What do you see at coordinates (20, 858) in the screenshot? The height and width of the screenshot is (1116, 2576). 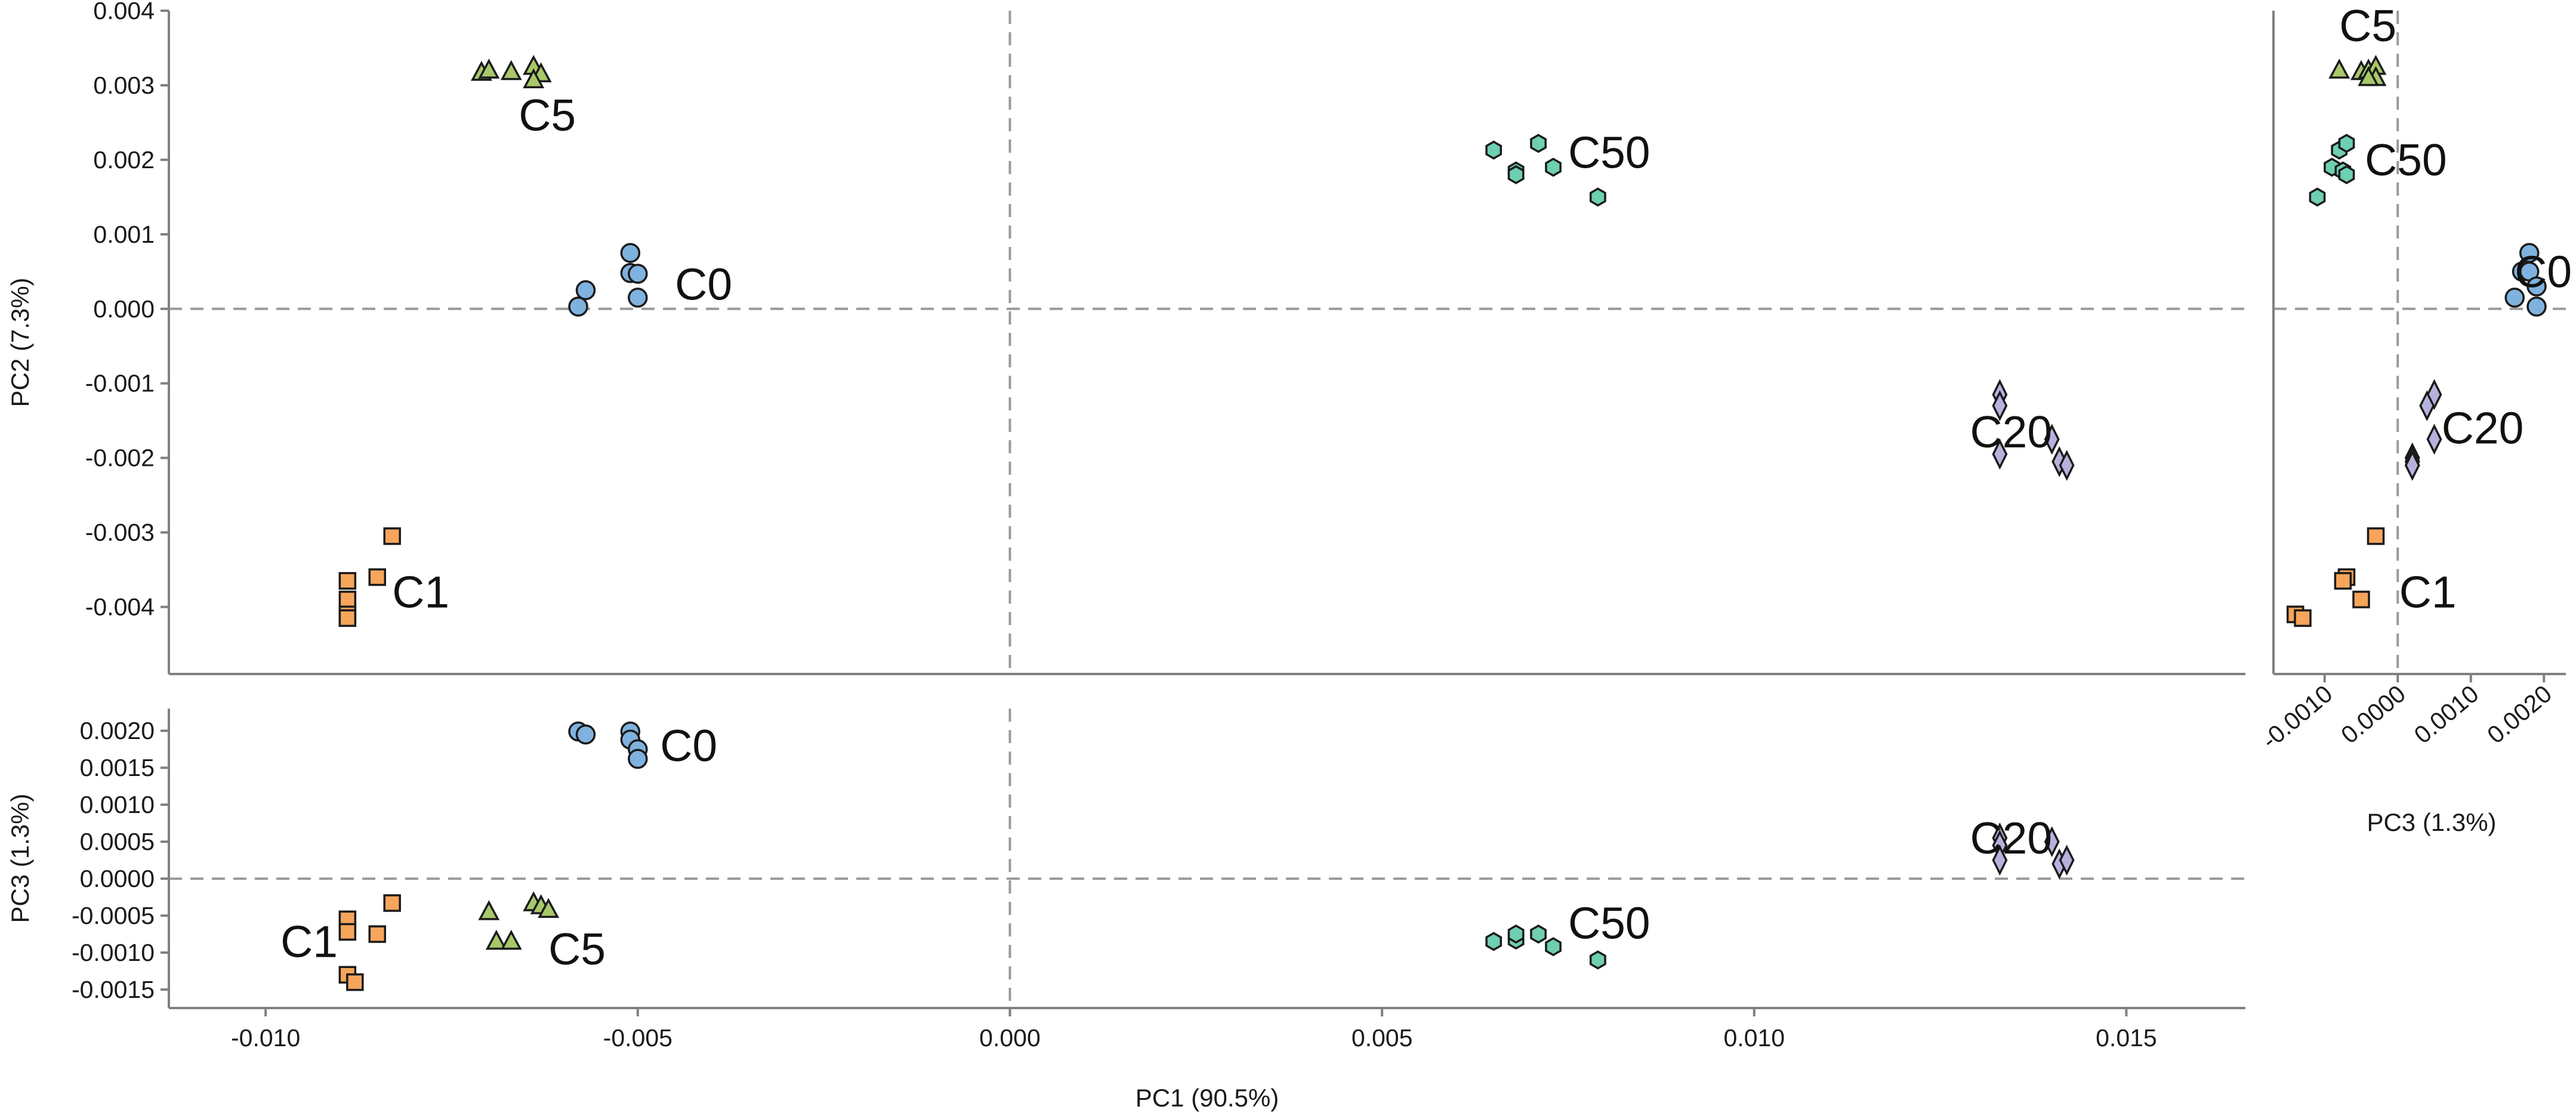 I see `y-axis-title: PC3 (1.3%)` at bounding box center [20, 858].